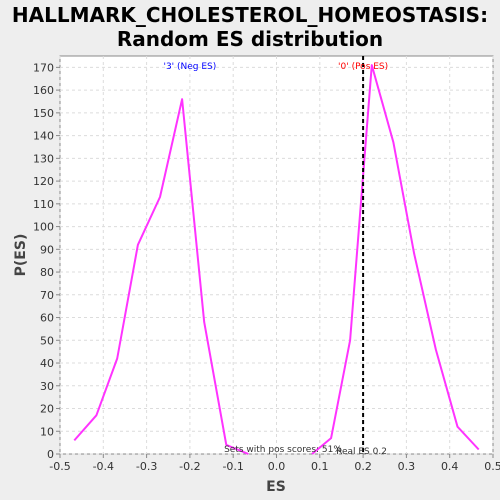 The width and height of the screenshot is (500, 500). What do you see at coordinates (47, 363) in the screenshot?
I see `y-tick-label: 40` at bounding box center [47, 363].